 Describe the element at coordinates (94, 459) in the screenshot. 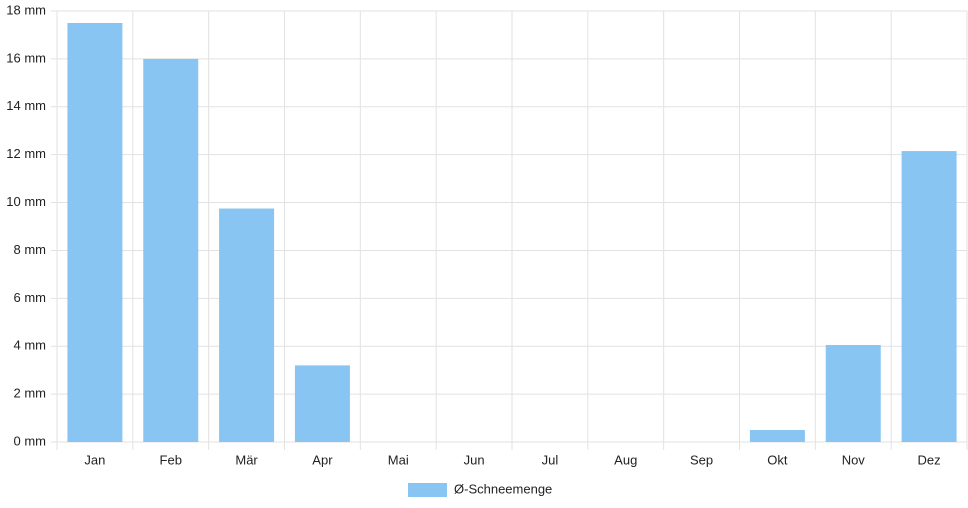

I see `x-tick-label: Jan` at that location.